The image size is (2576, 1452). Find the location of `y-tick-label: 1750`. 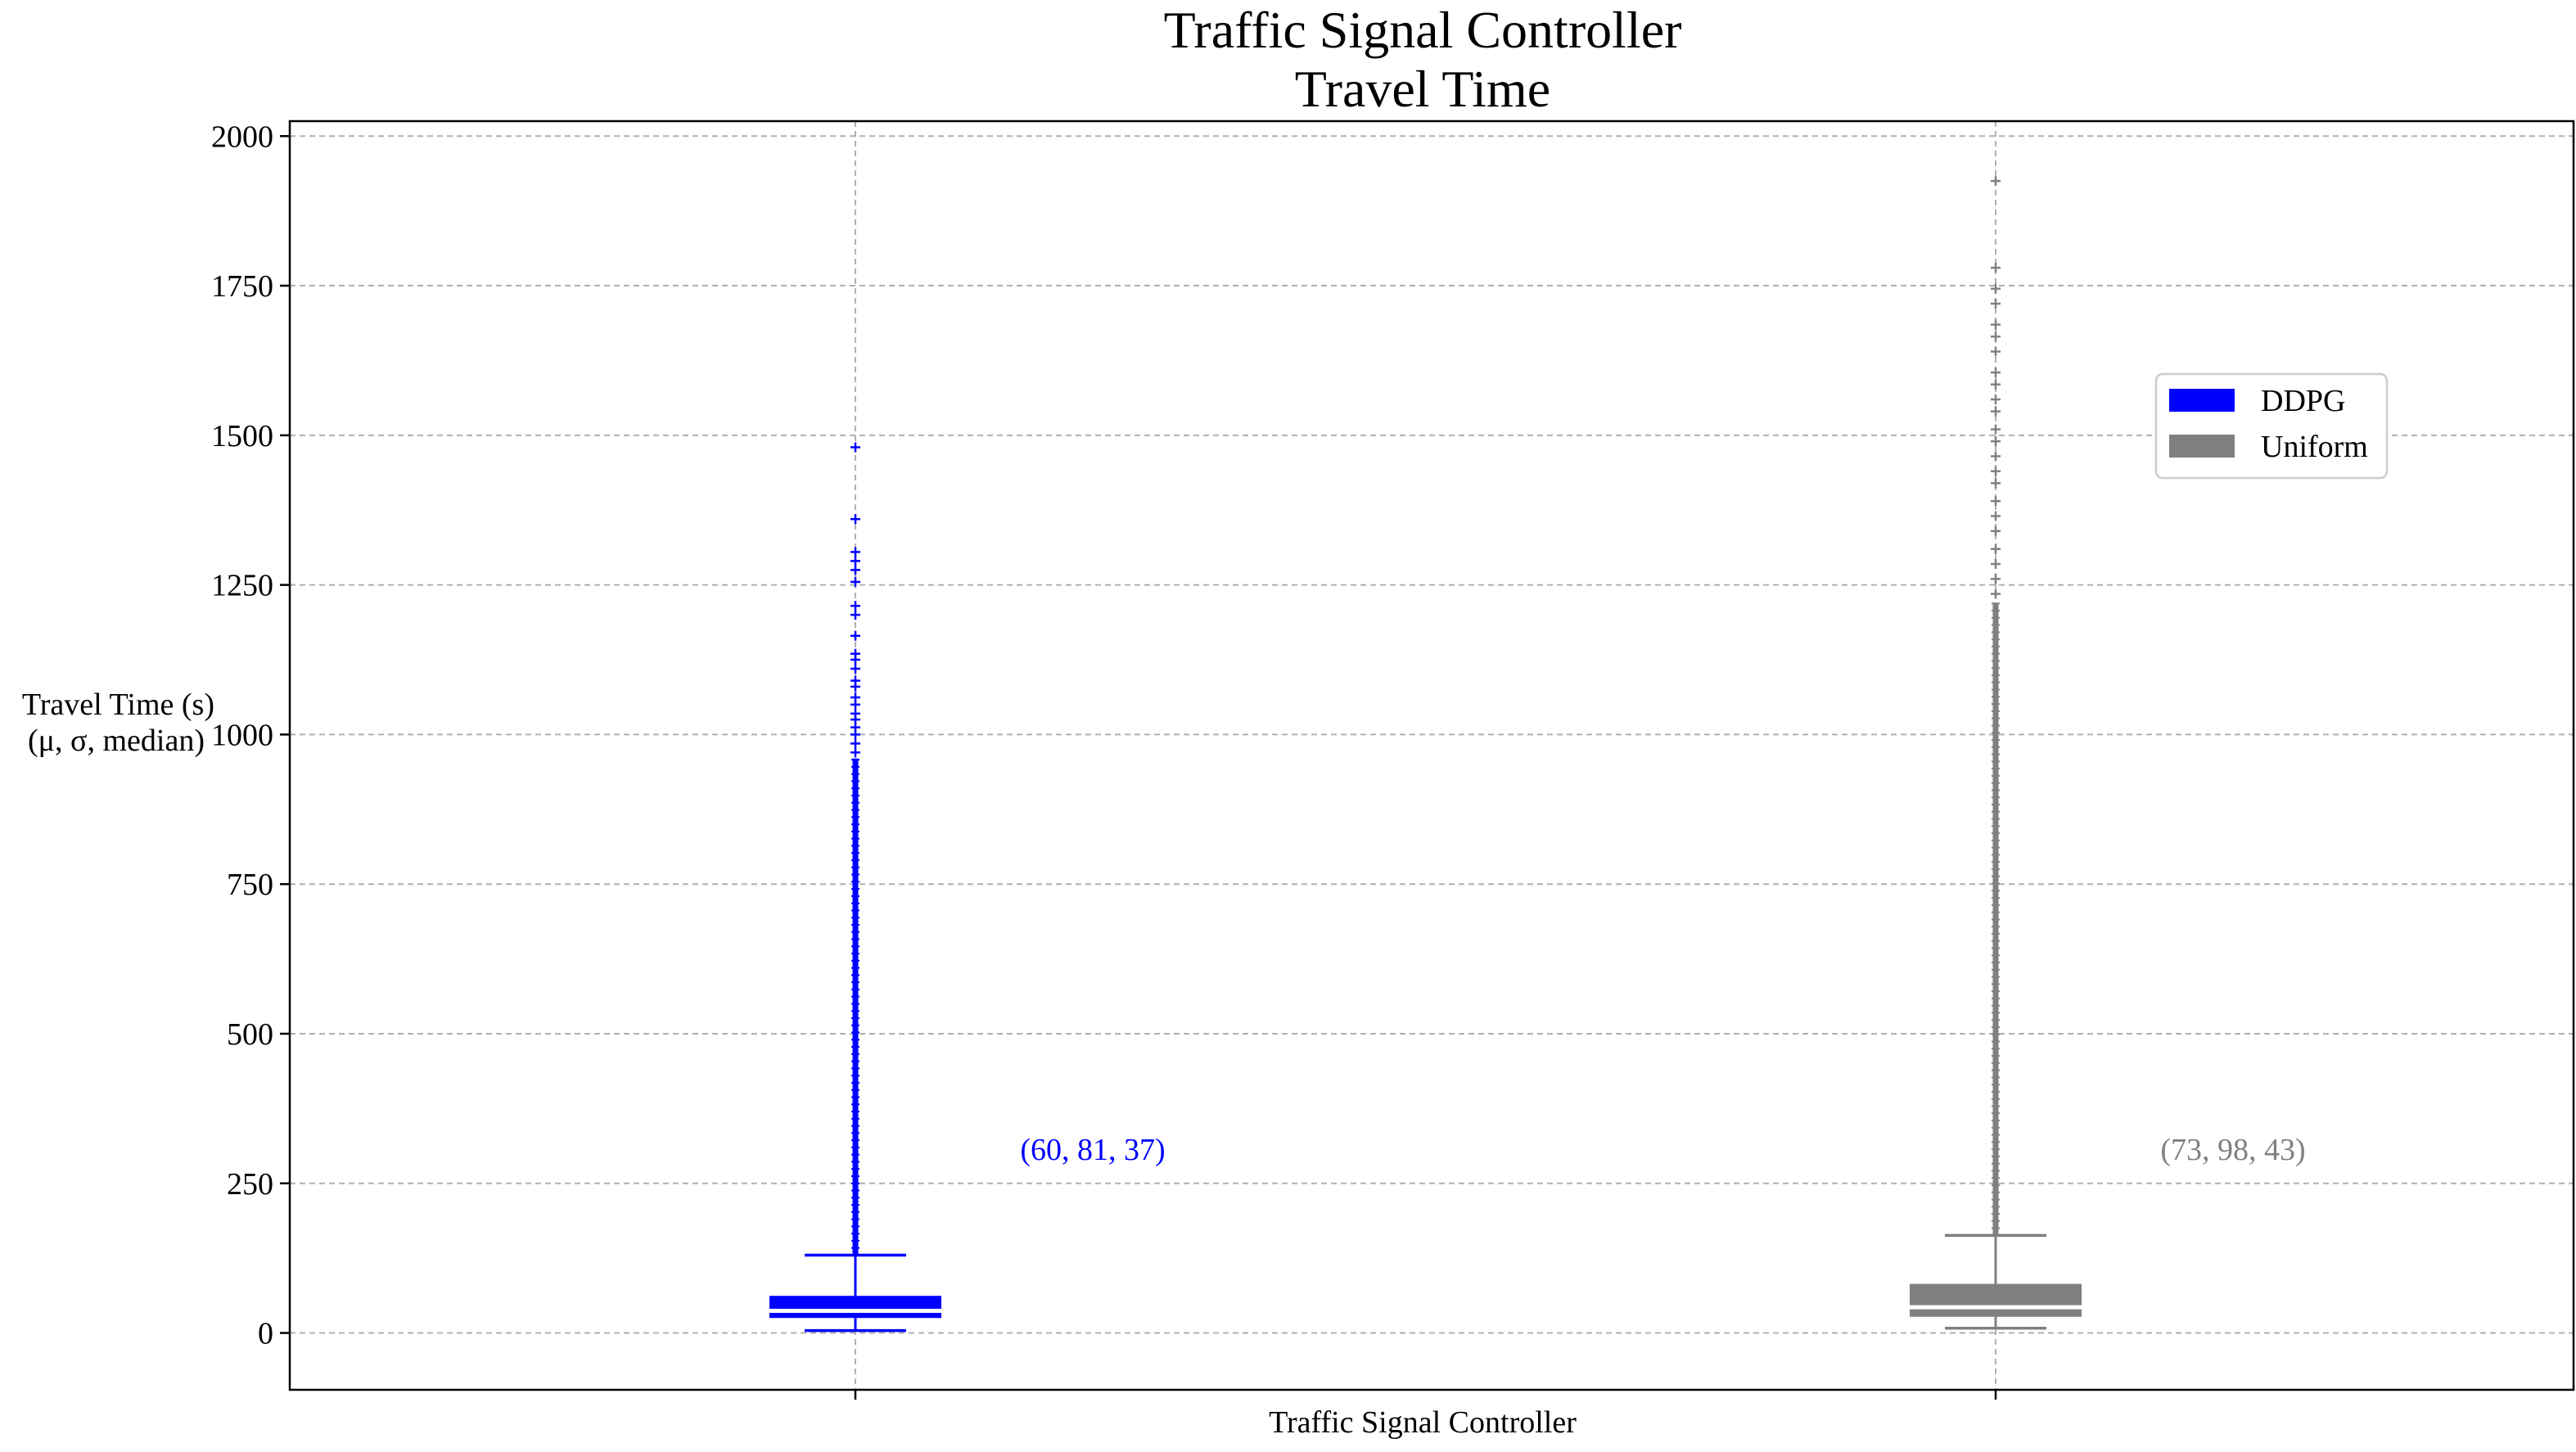

y-tick-label: 1750 is located at coordinates (242, 286).